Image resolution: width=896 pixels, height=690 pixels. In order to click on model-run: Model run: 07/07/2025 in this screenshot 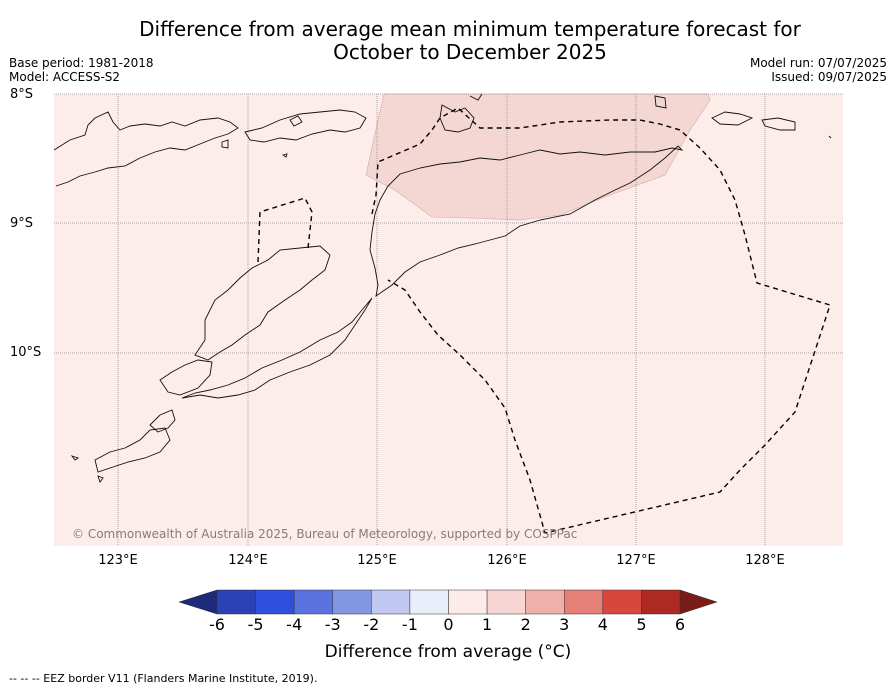, I will do `click(818, 63)`.